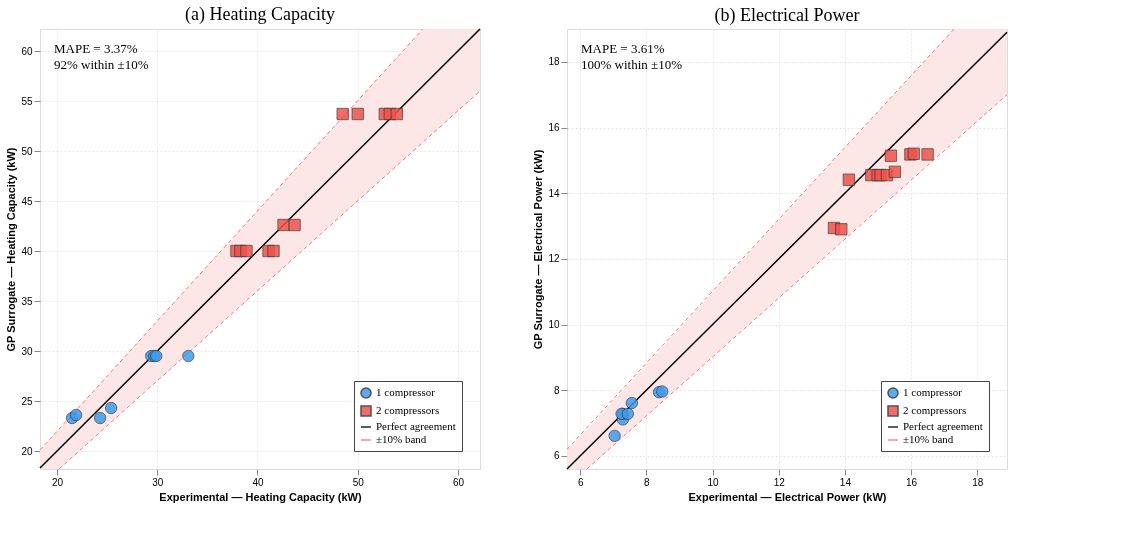  Describe the element at coordinates (57, 482) in the screenshot. I see `x-tick-label: 20` at that location.